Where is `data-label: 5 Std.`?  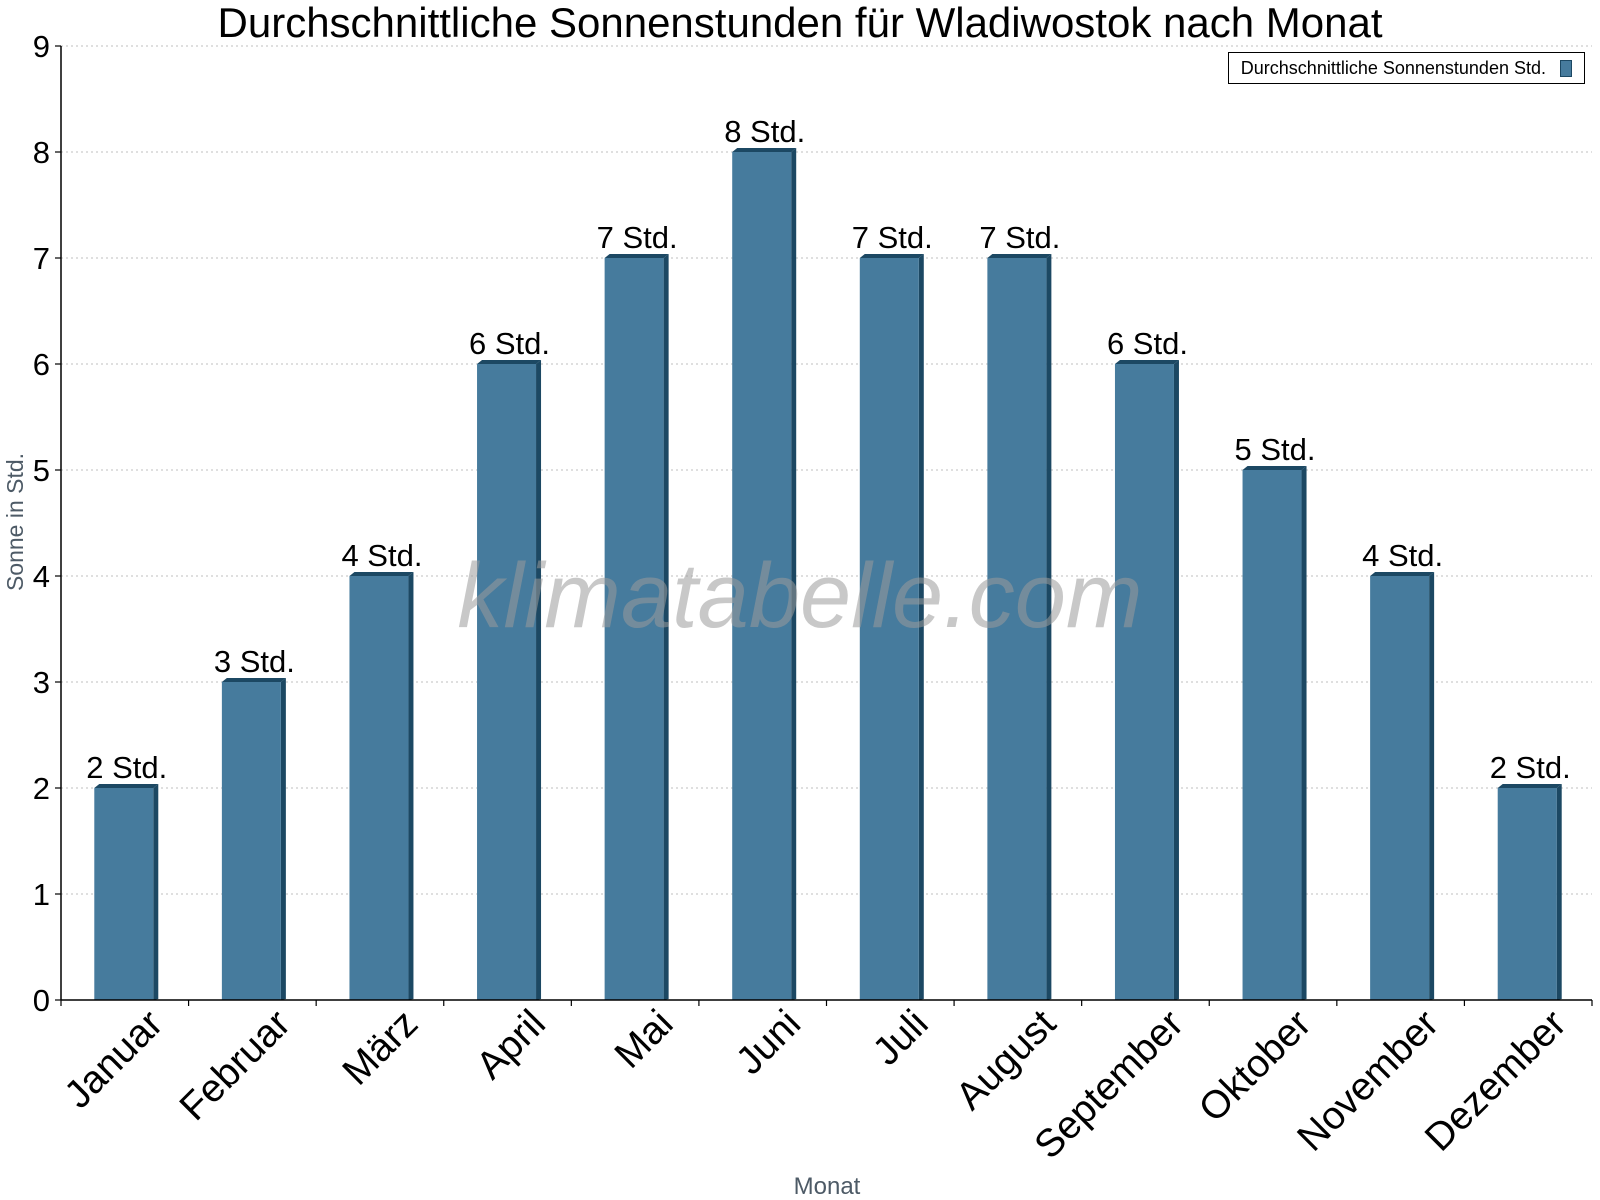
data-label: 5 Std. is located at coordinates (1275, 449).